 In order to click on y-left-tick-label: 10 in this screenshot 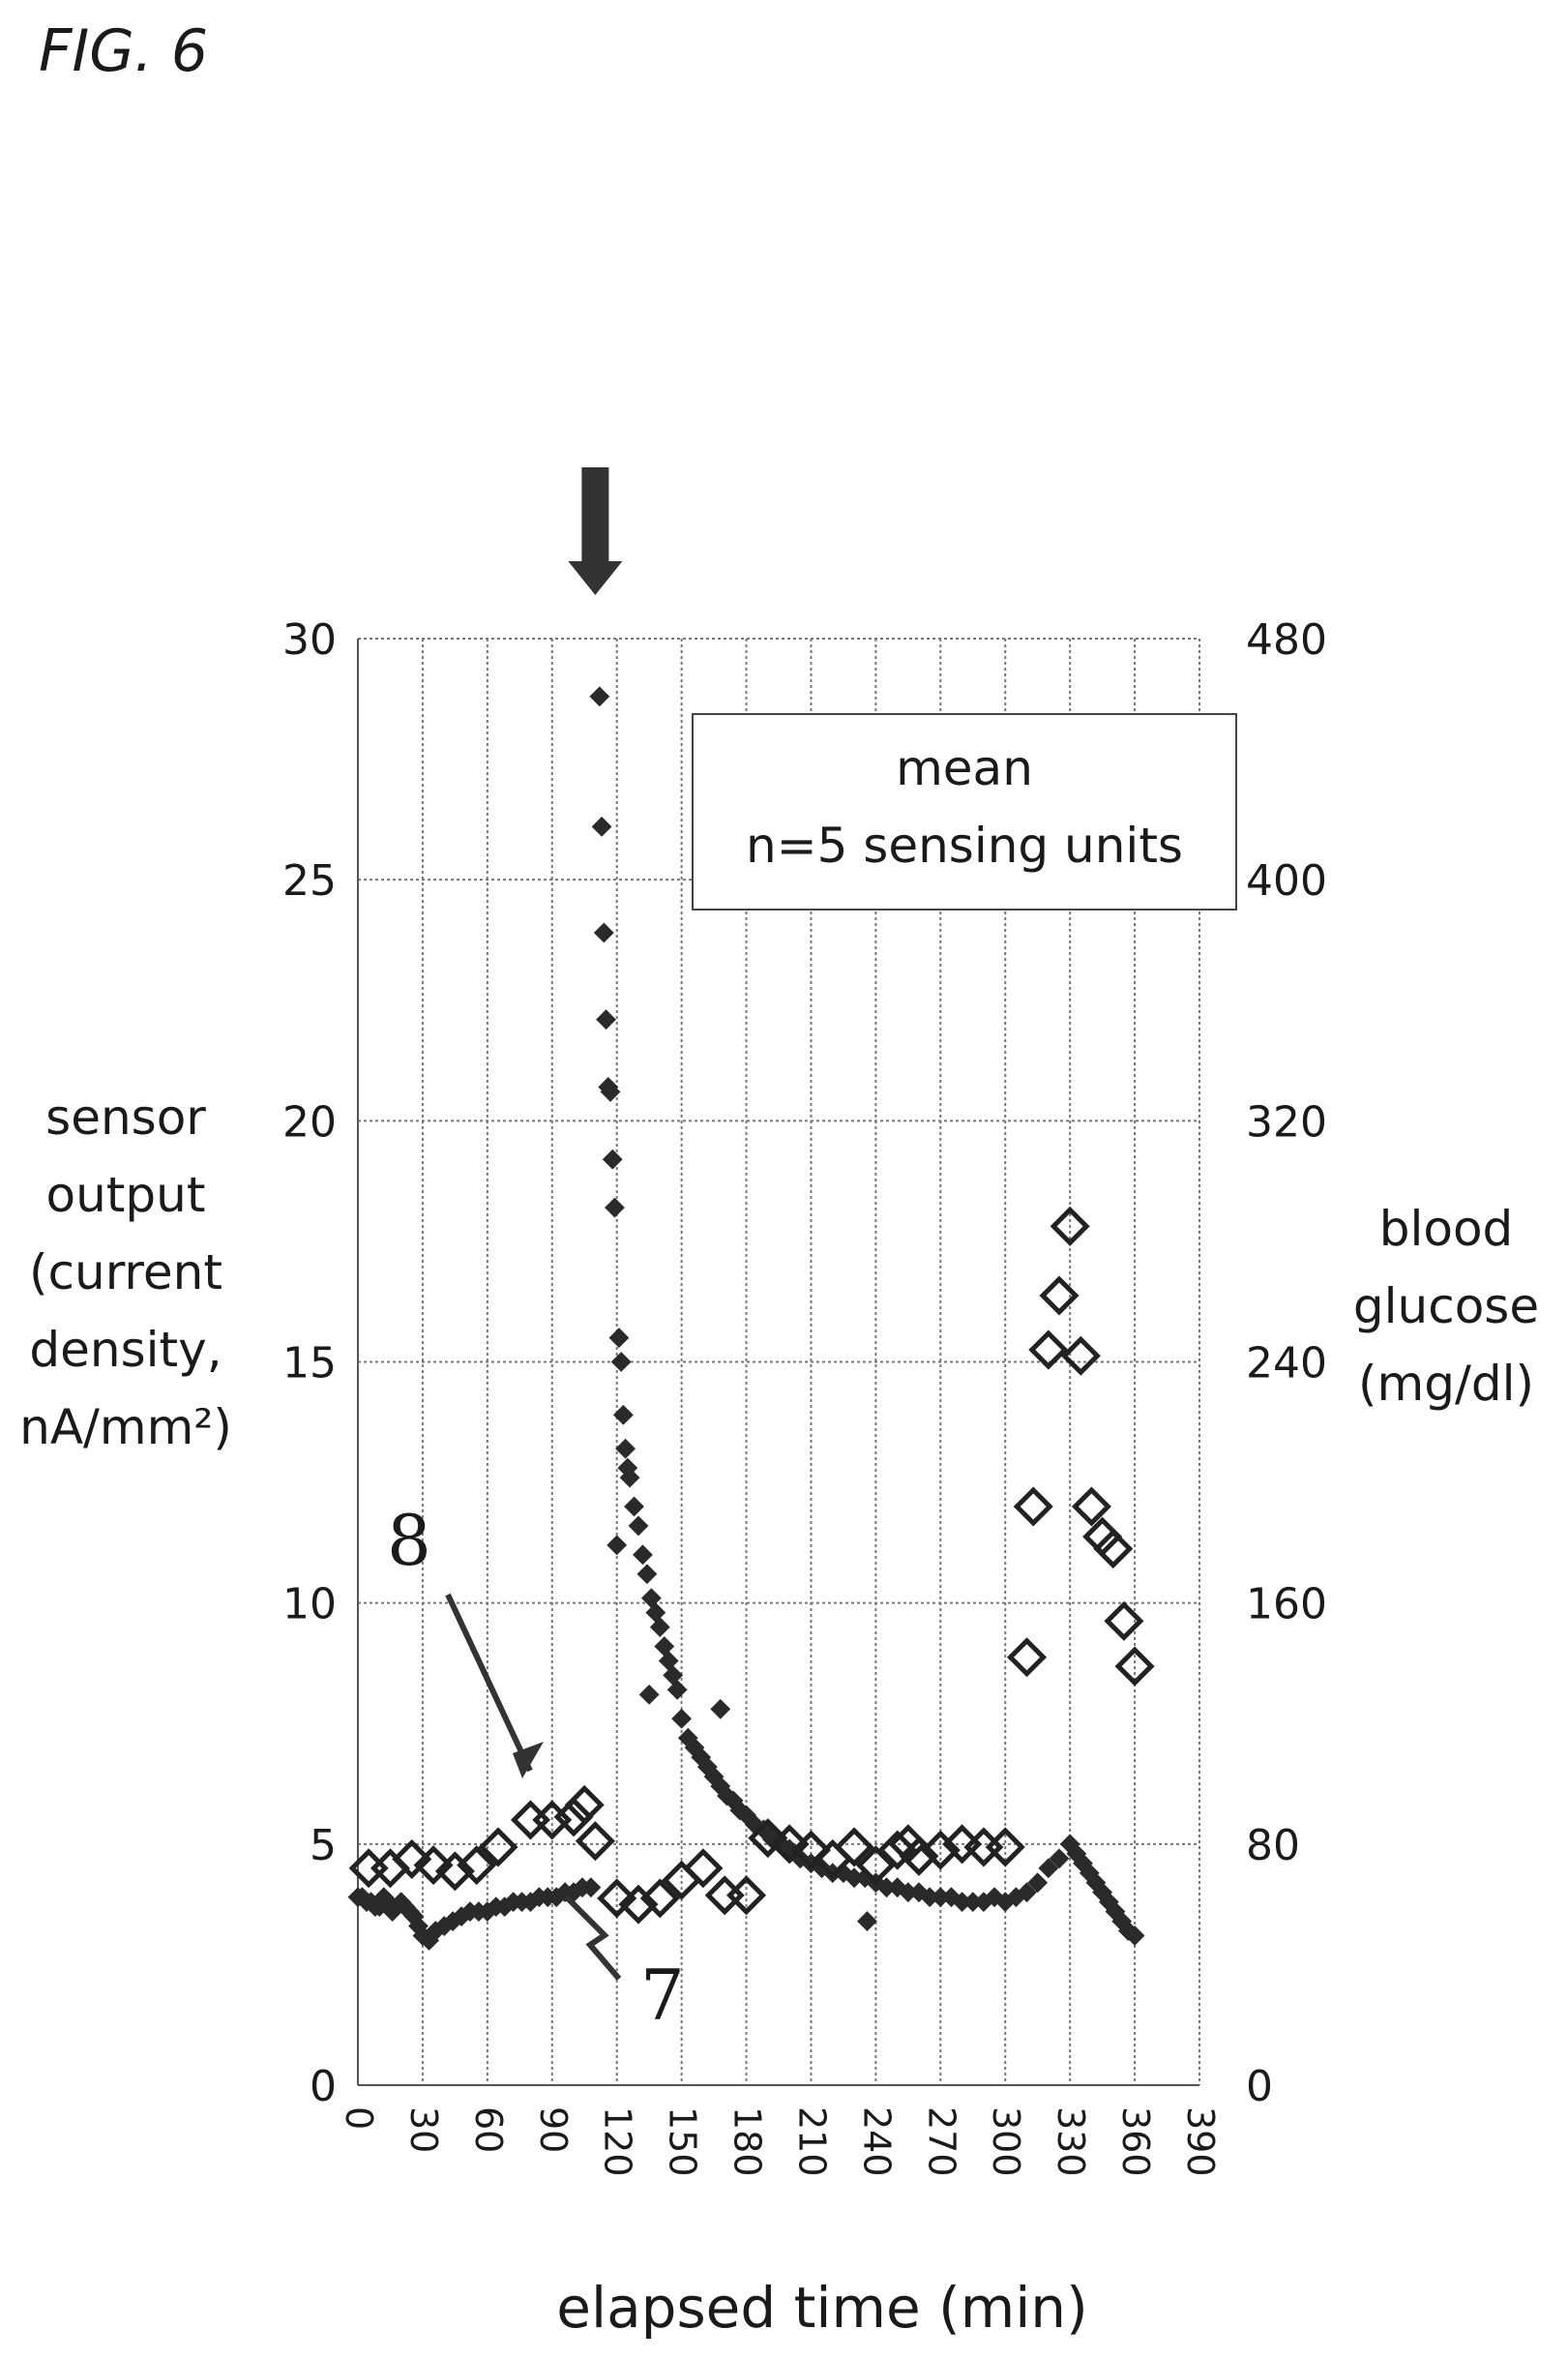, I will do `click(309, 1604)`.